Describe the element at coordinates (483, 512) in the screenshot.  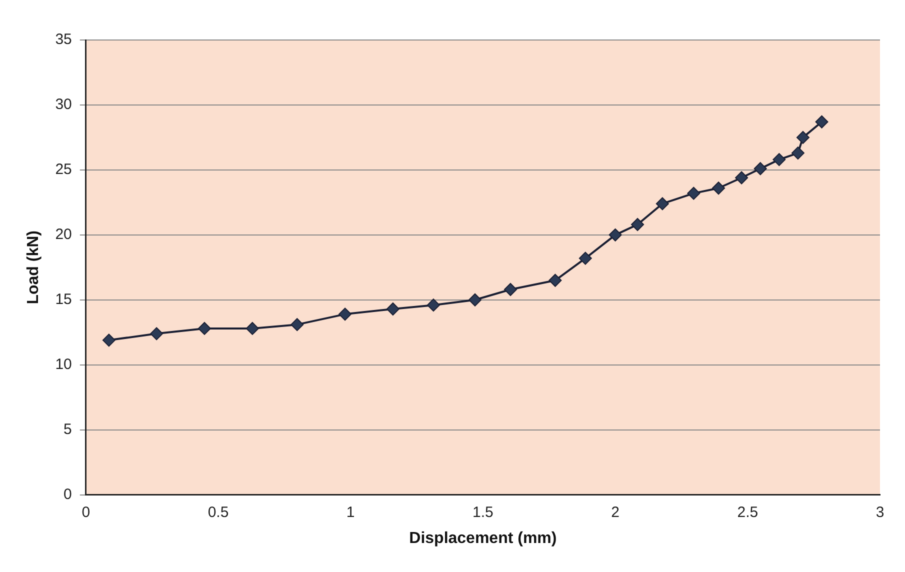
I see `x-tick-label: 1.5` at that location.